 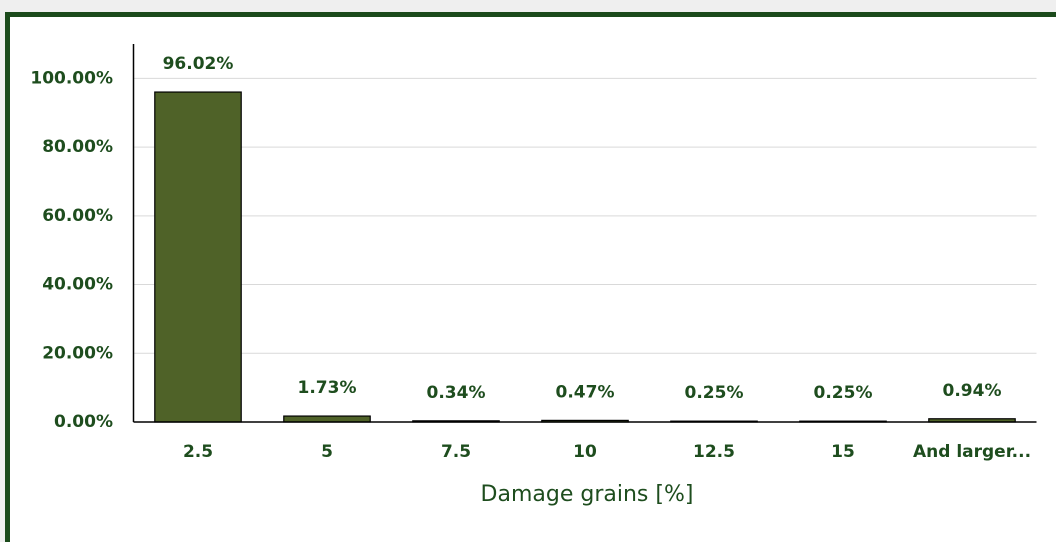 I want to click on x-tick-label: 10, so click(x=585, y=452).